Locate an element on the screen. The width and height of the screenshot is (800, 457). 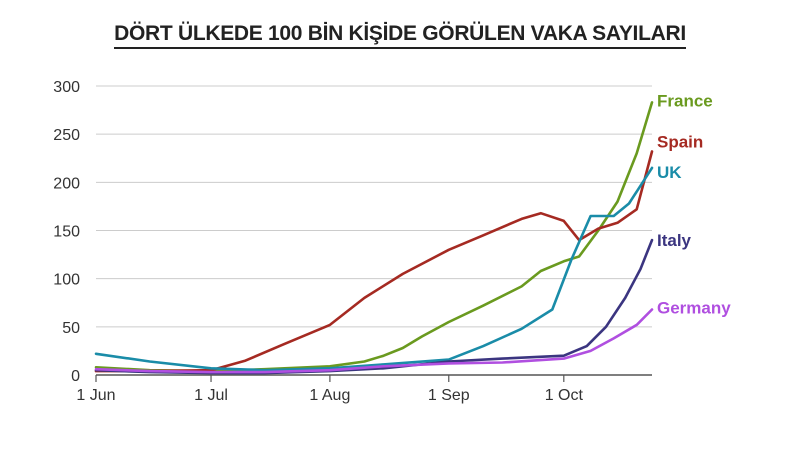
y-tick-label: 200 is located at coordinates (66, 183).